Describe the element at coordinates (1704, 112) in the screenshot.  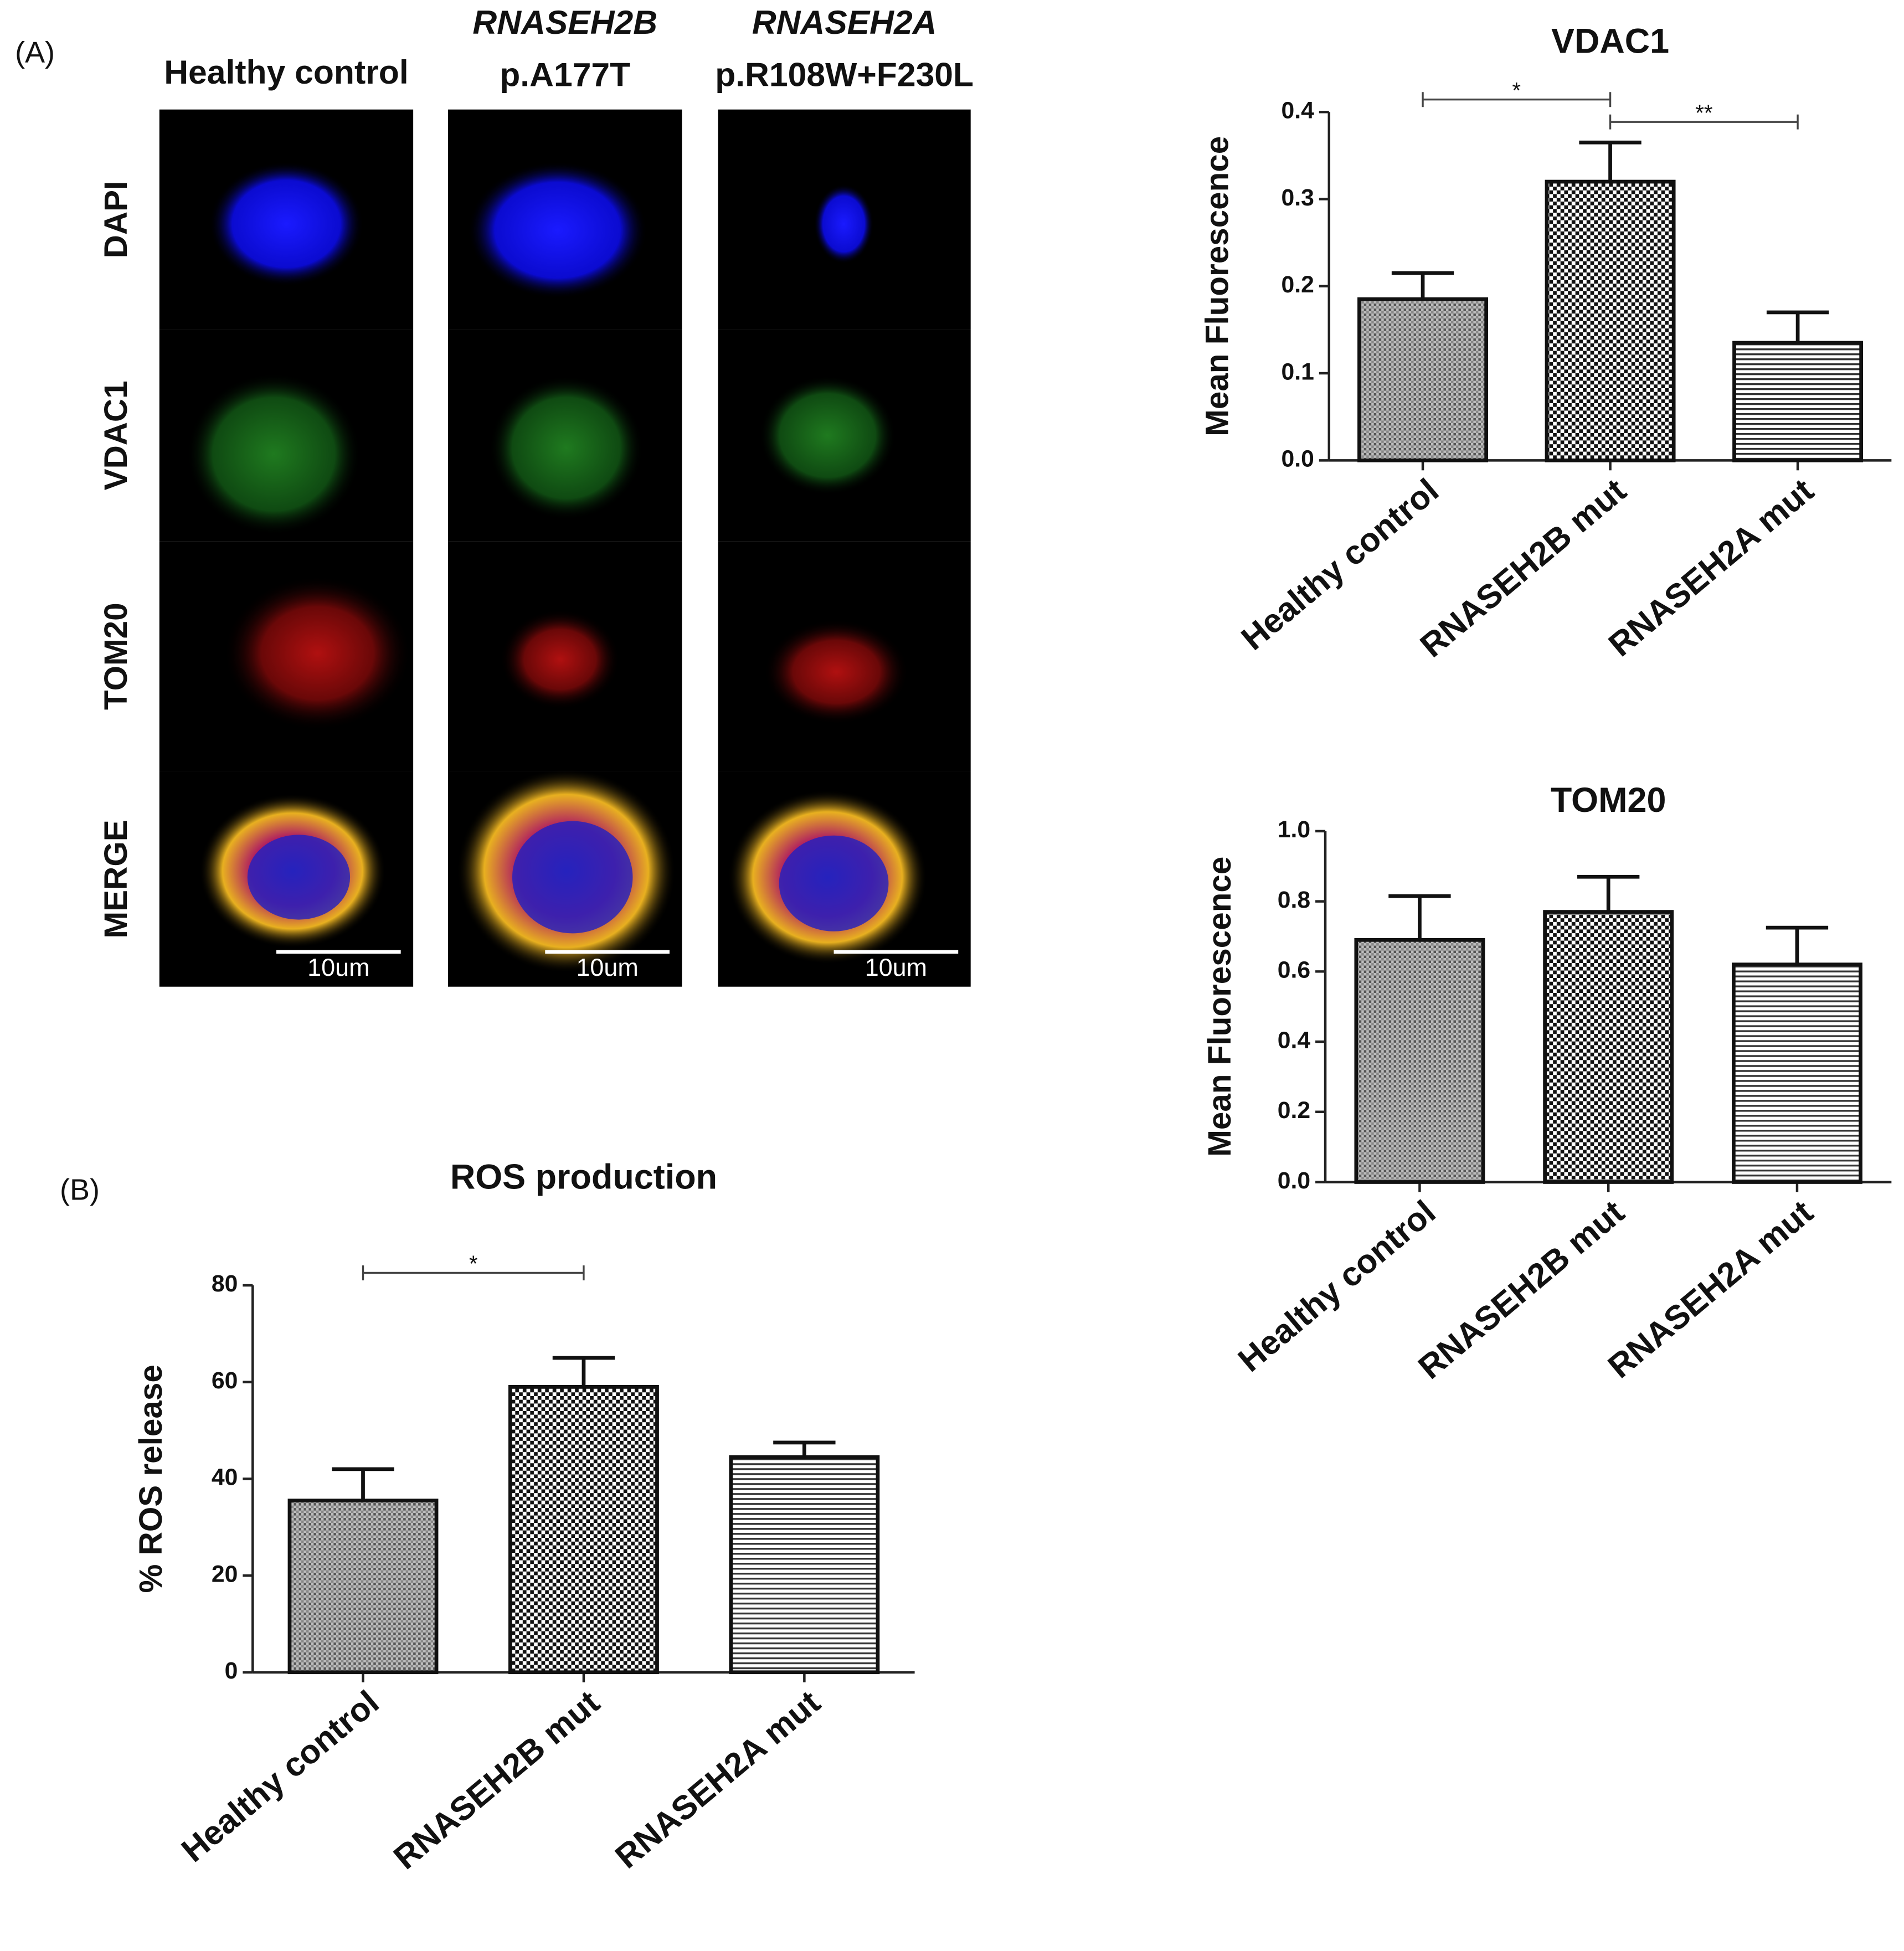
I see `significance-label: **` at that location.